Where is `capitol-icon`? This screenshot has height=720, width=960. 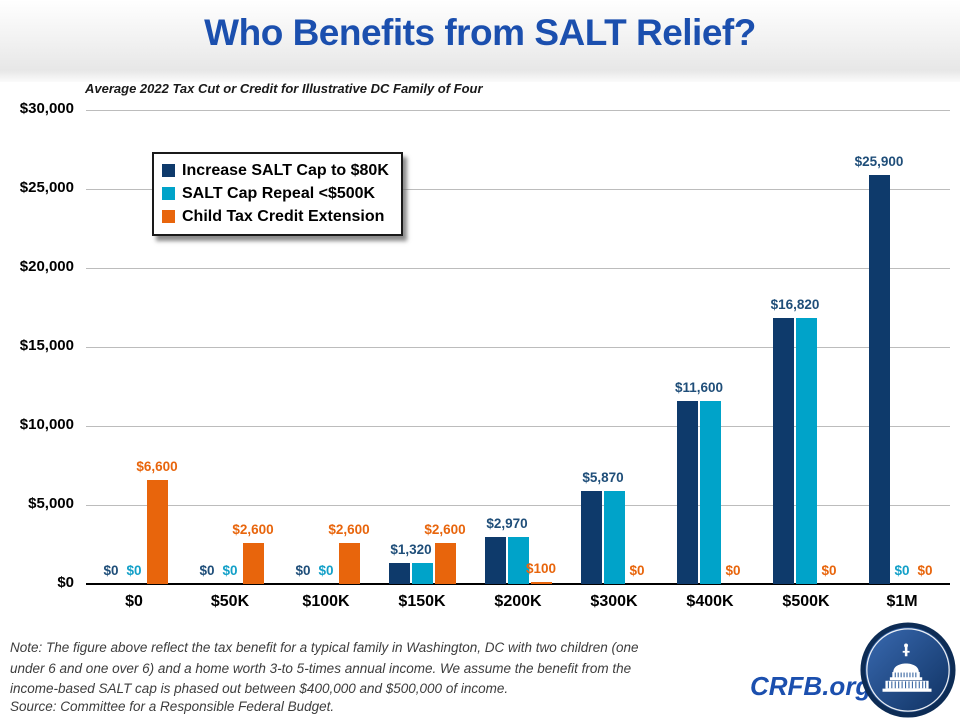
capitol-icon is located at coordinates (907, 667).